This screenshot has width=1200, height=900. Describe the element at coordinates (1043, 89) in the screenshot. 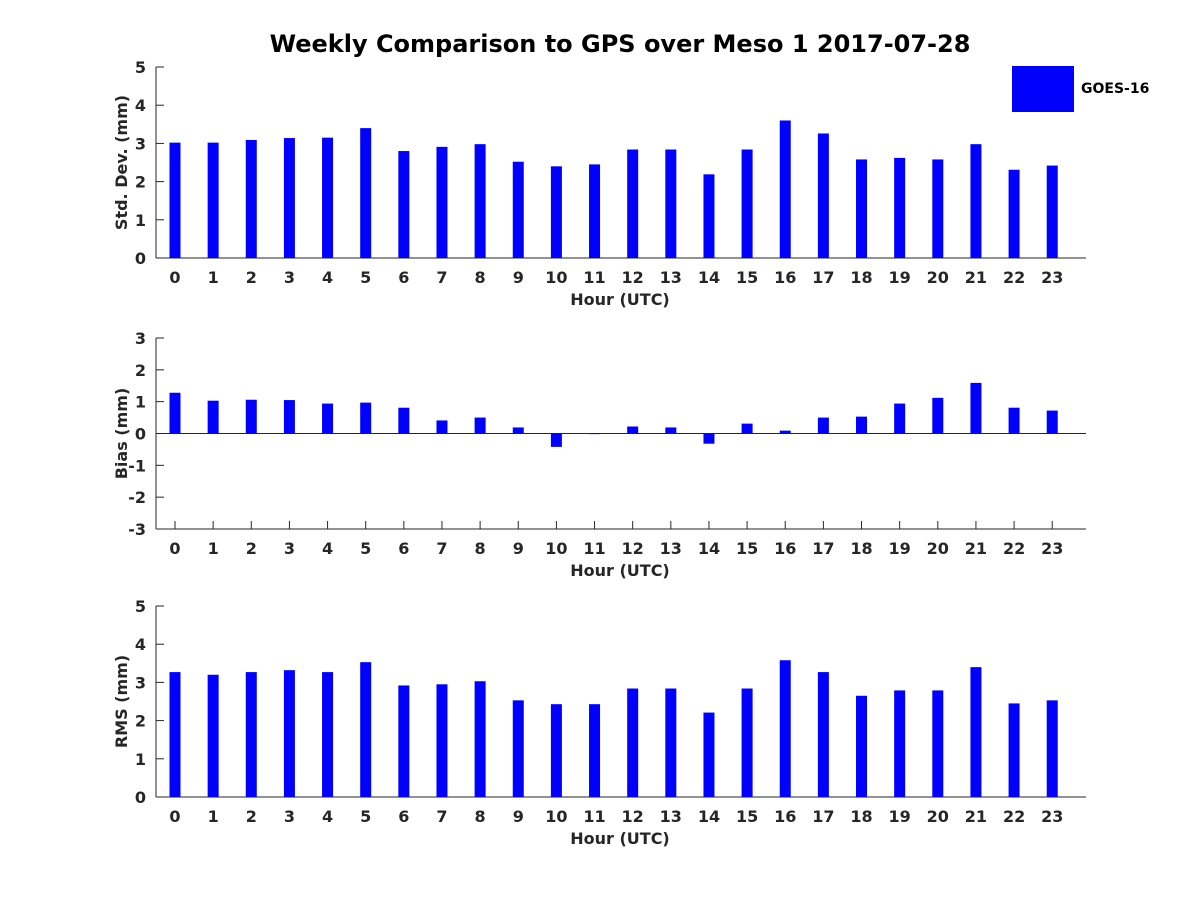

I see `legend-swatch` at that location.